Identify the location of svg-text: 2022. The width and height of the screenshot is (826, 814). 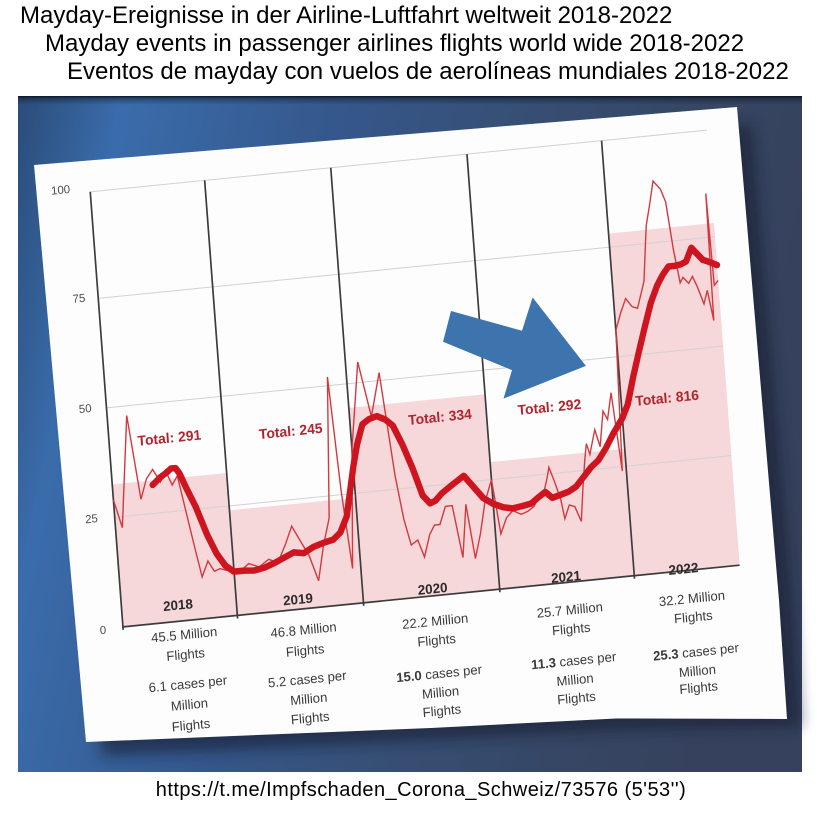
(683, 569).